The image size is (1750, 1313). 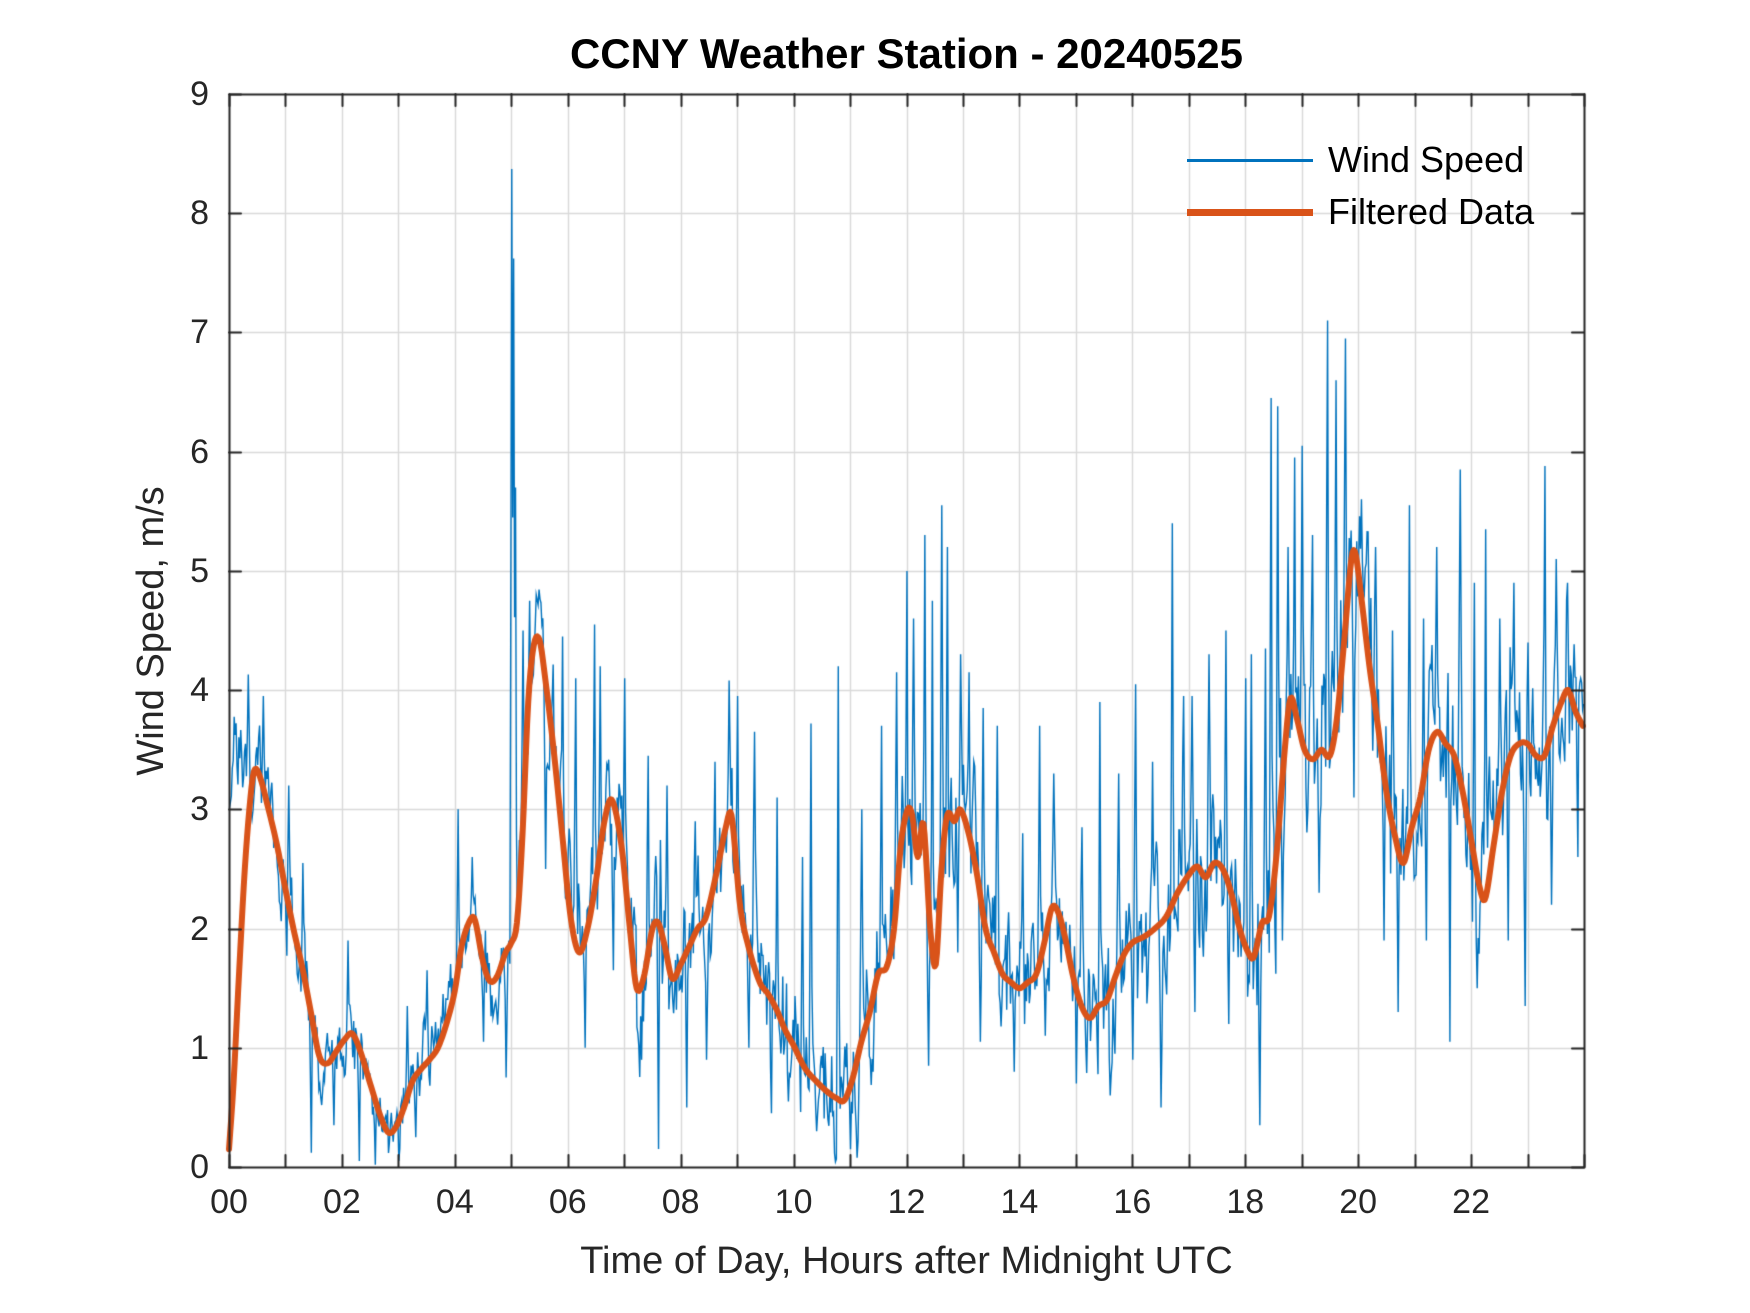 I want to click on y-tick-label: 9, so click(x=199, y=94).